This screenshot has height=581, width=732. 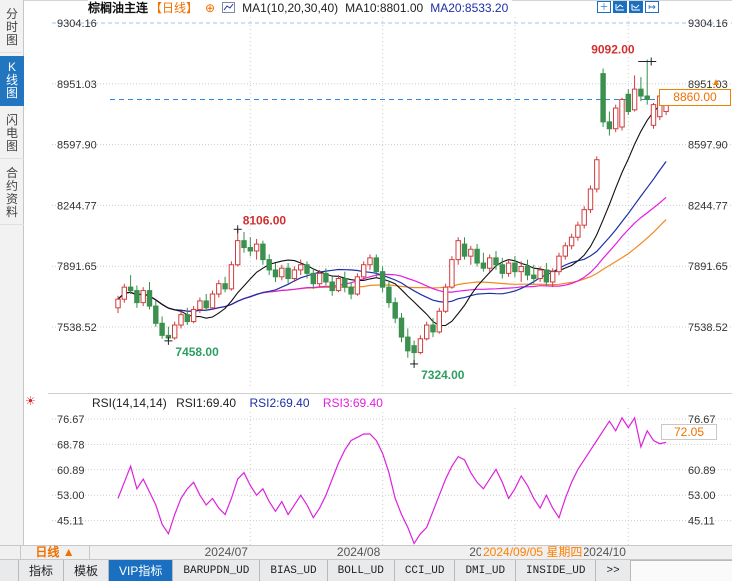 What do you see at coordinates (87, 570) in the screenshot?
I see `tab-template: 模板` at bounding box center [87, 570].